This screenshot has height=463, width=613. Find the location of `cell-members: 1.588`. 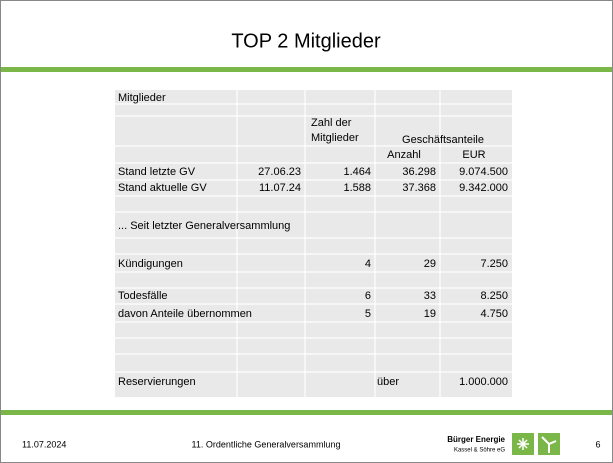

cell-members: 1.588 is located at coordinates (357, 188).